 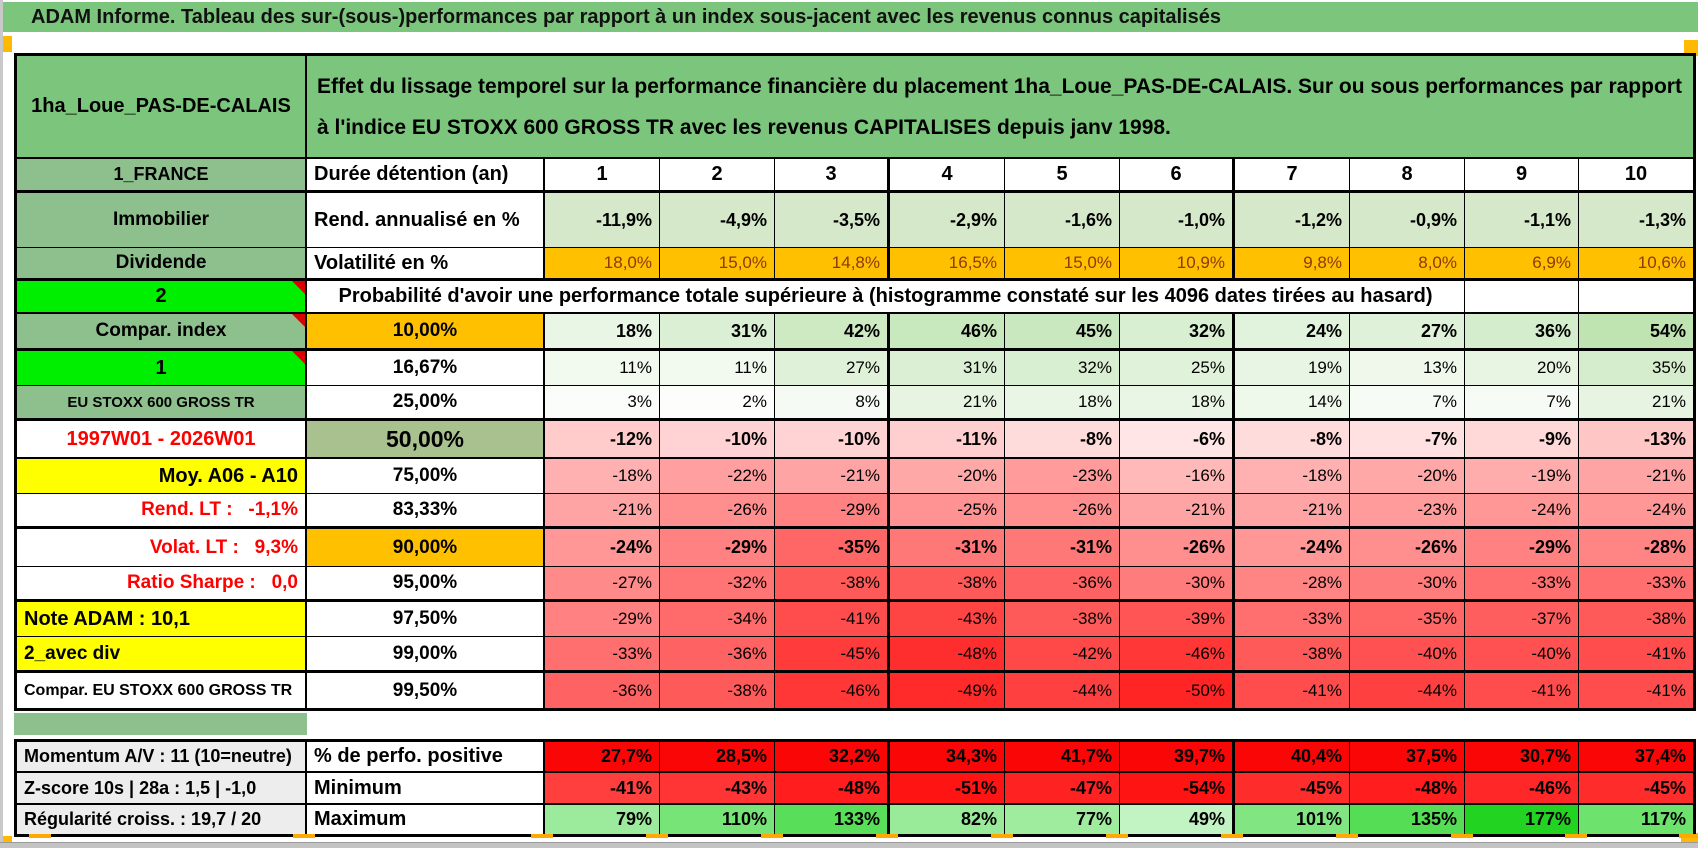 I want to click on empty-cell, so click(x=1636, y=297).